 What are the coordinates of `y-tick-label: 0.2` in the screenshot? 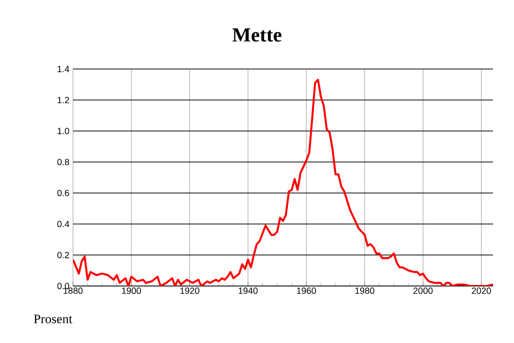 It's located at (63, 255).